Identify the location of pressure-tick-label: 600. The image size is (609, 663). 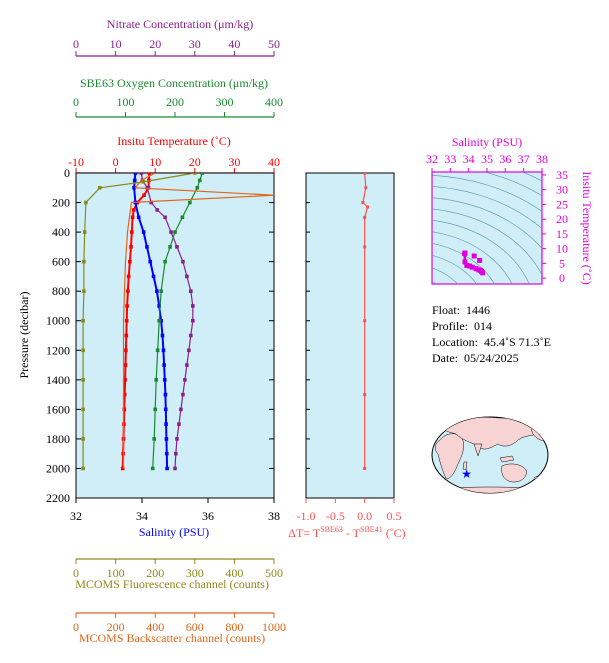
(61, 262).